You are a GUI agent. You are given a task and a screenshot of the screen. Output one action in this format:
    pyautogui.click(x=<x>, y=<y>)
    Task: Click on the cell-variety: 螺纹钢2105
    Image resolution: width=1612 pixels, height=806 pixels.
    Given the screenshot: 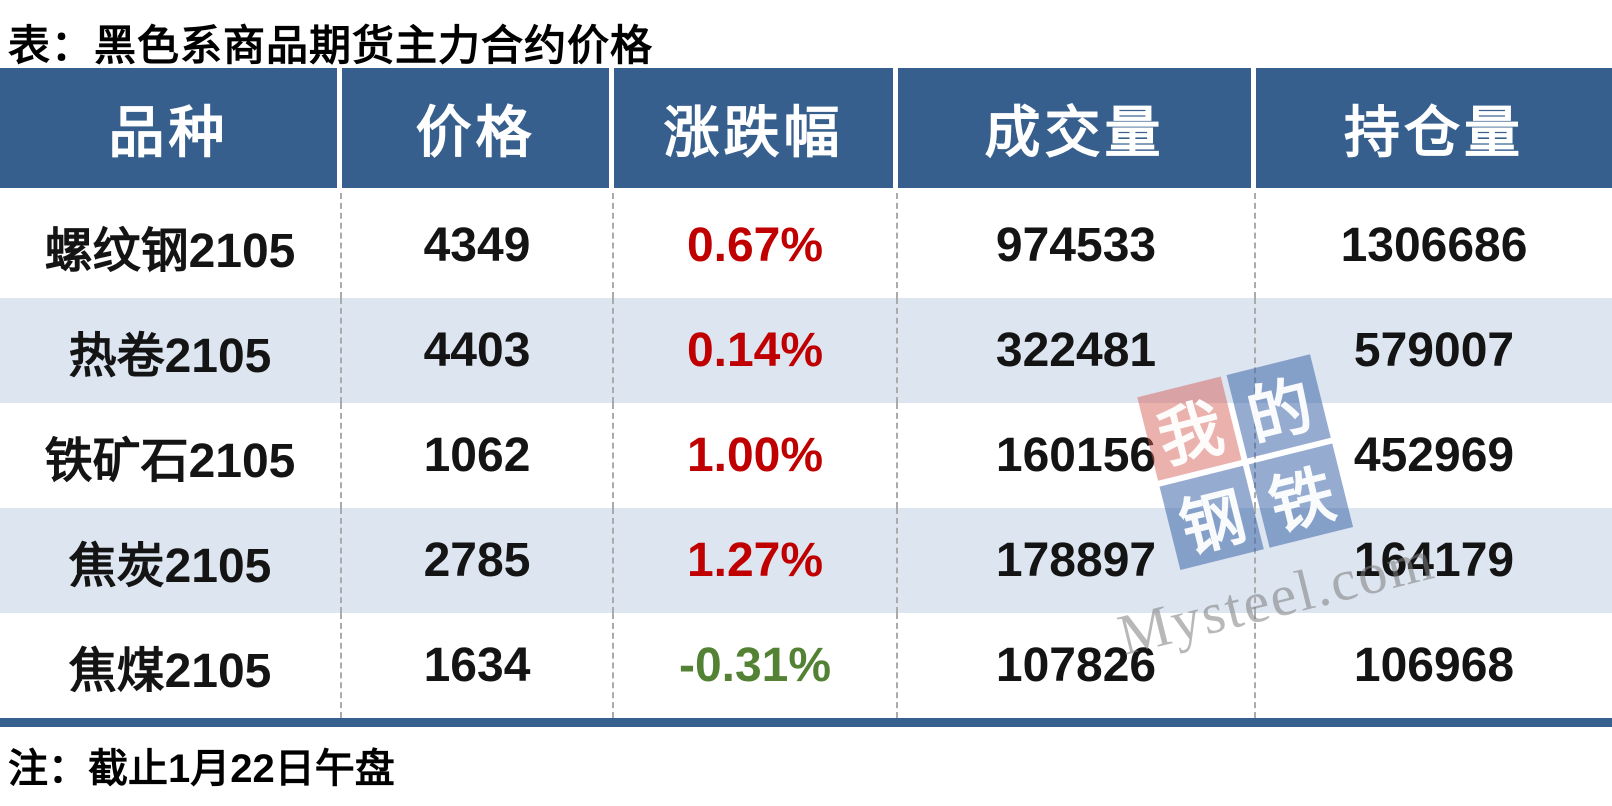 What is the action you would take?
    pyautogui.click(x=171, y=245)
    